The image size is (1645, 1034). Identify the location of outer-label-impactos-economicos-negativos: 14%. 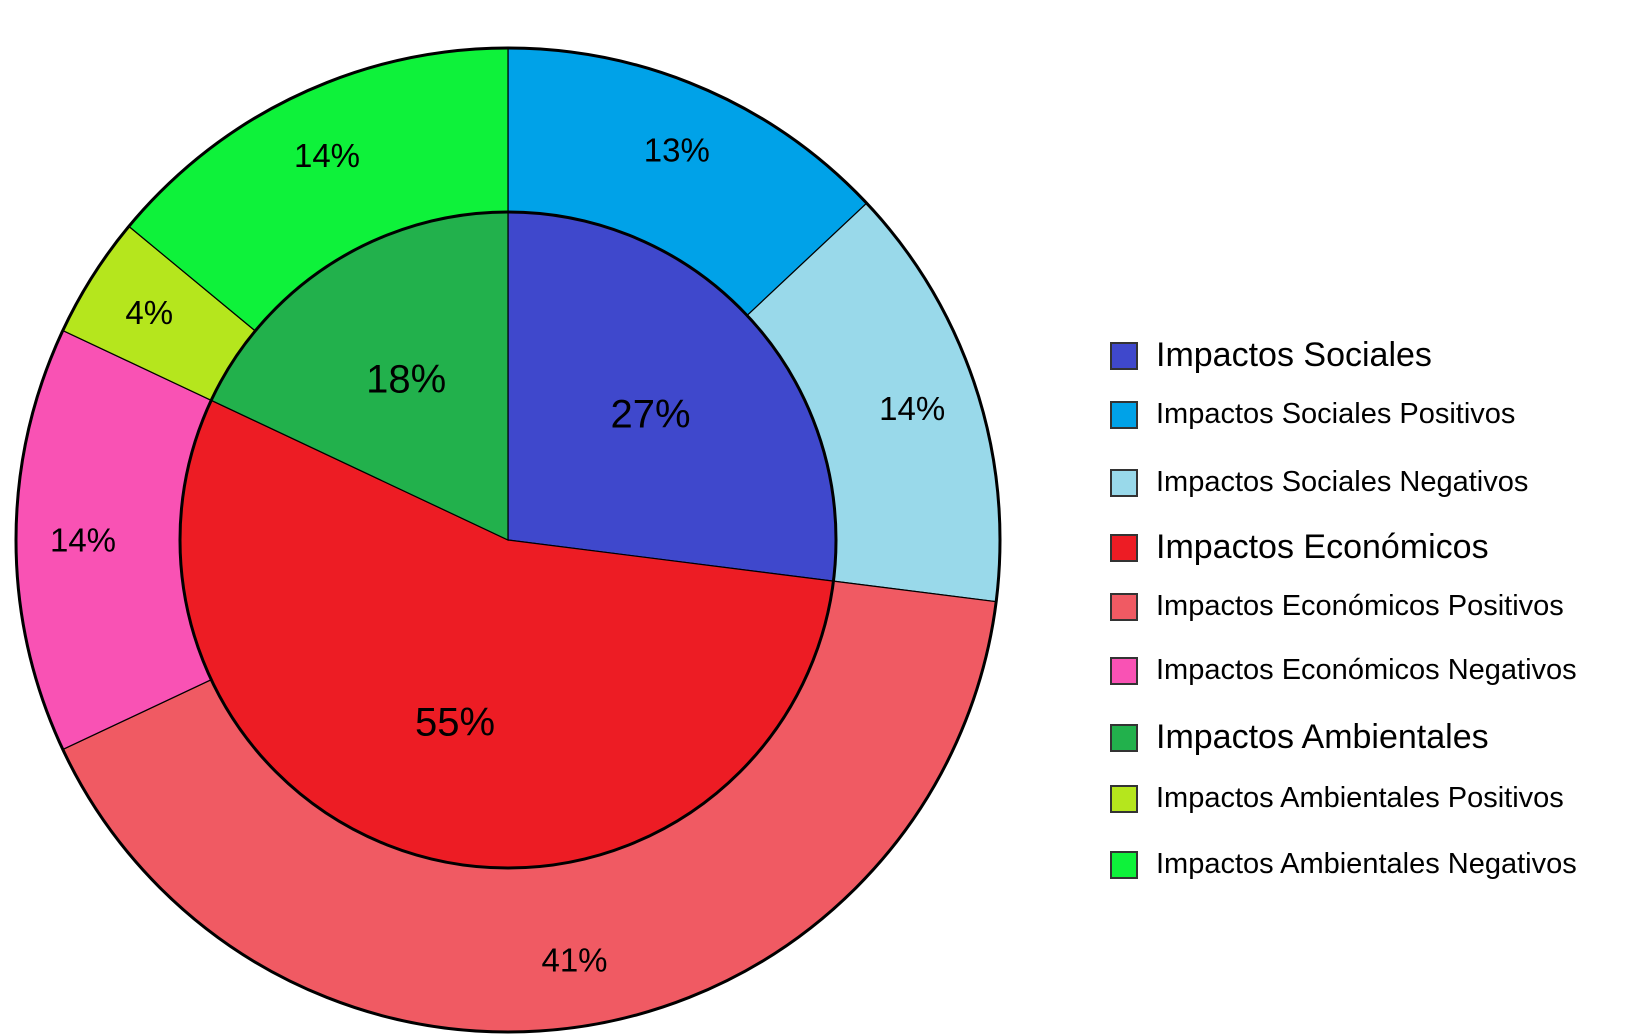
(83, 540).